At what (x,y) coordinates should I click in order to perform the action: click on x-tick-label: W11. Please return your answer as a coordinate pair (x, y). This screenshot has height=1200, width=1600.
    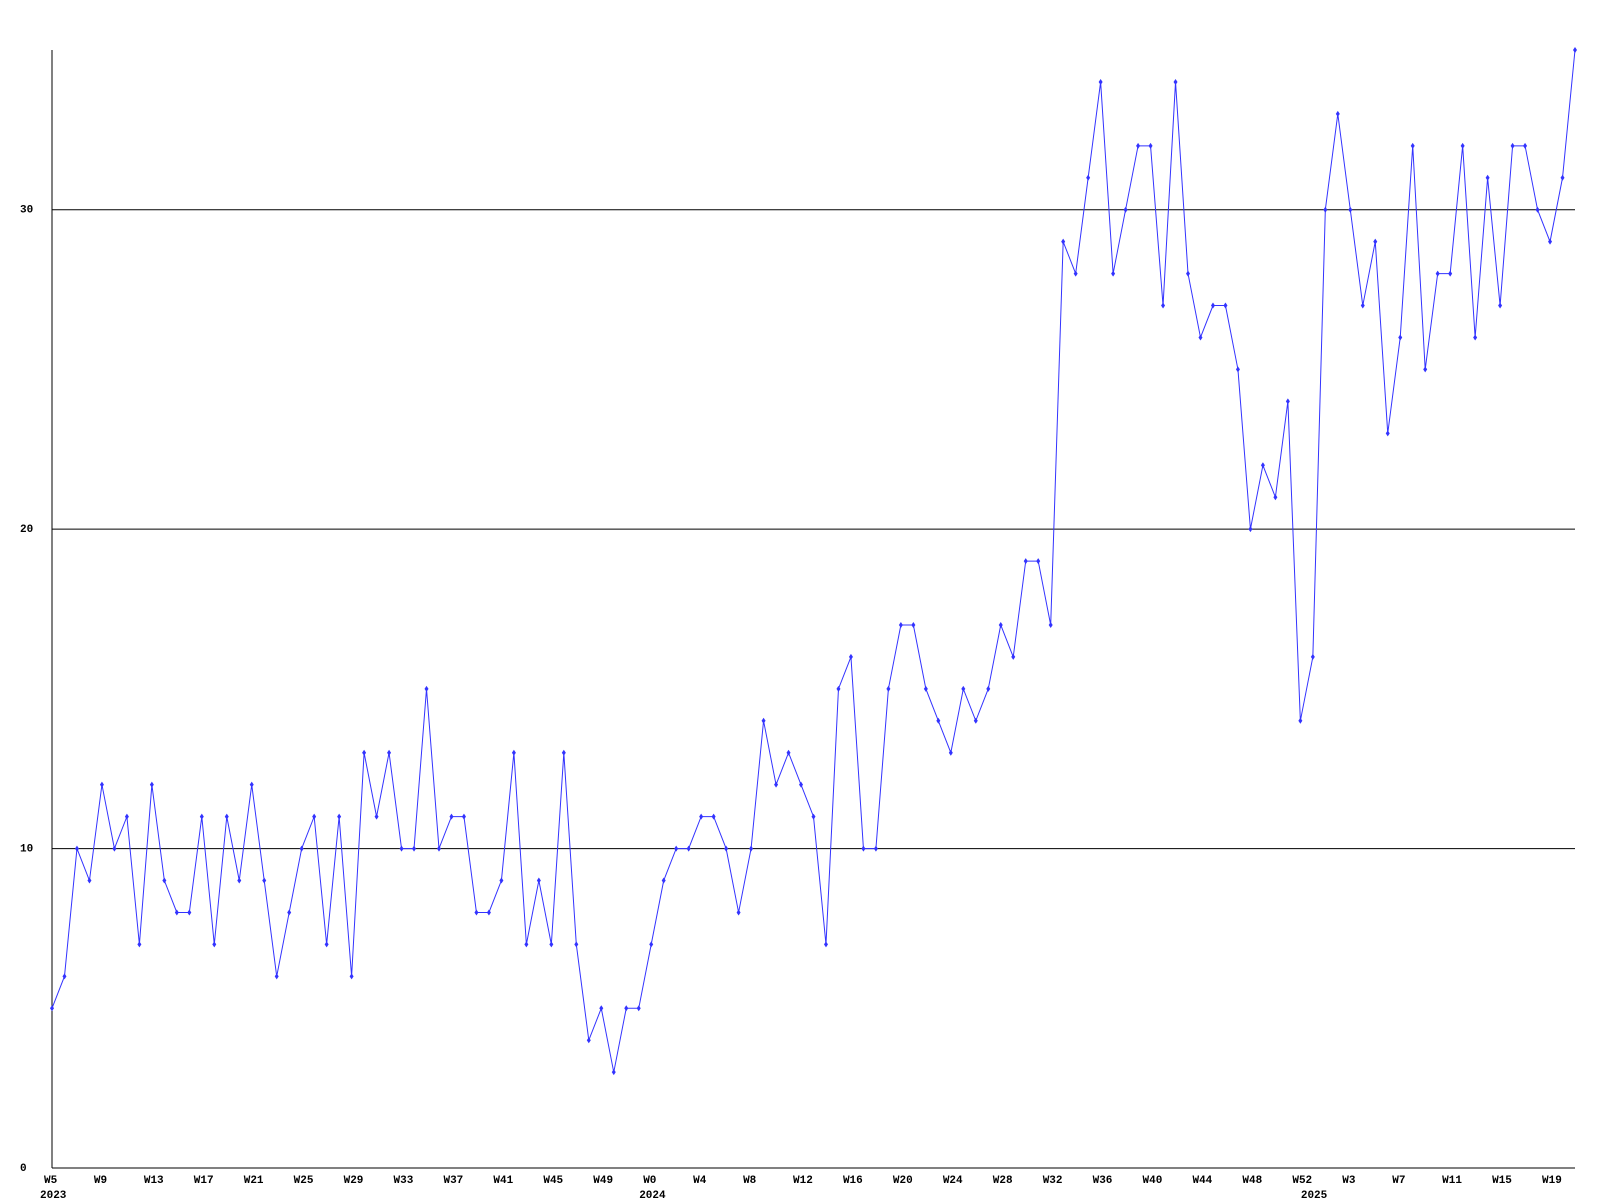
    Looking at the image, I should click on (1452, 1181).